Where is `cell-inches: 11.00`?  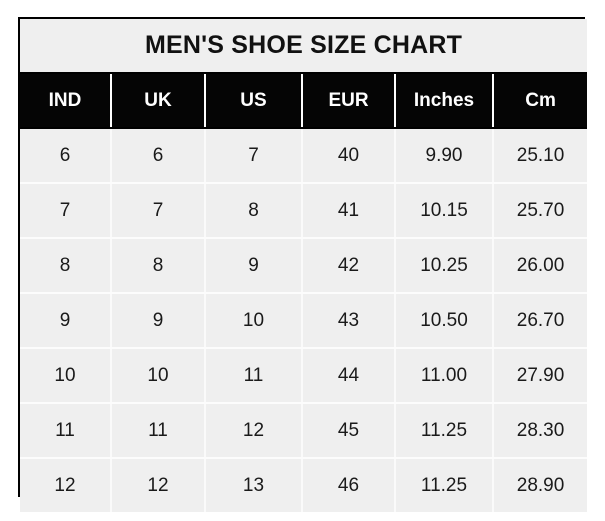
cell-inches: 11.00 is located at coordinates (444, 376).